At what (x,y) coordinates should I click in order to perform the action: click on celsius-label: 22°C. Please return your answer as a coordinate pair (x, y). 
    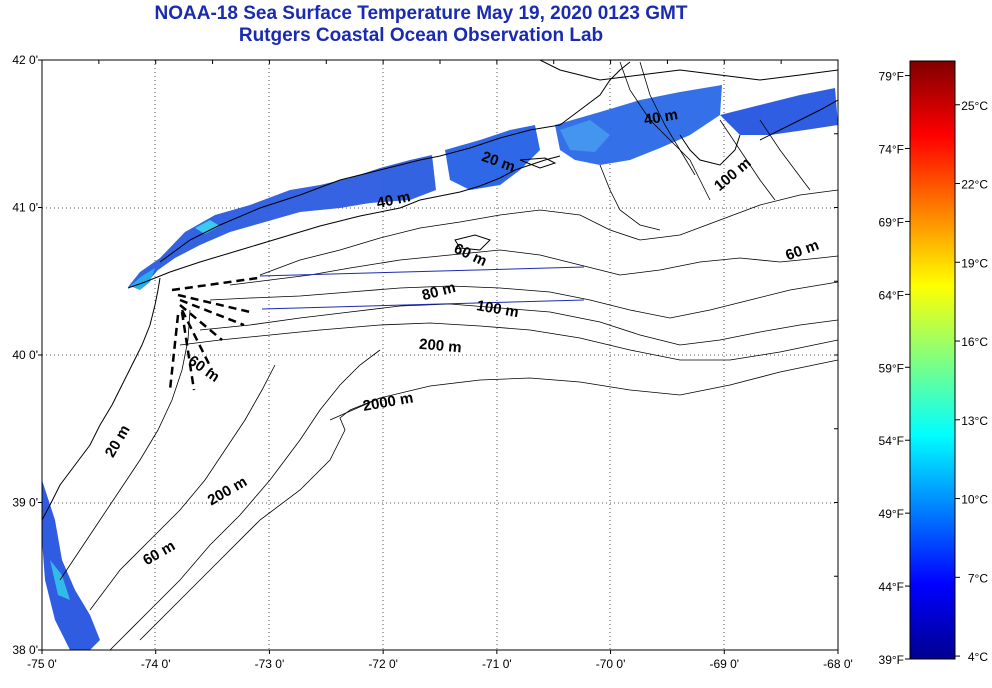
    Looking at the image, I should click on (974, 185).